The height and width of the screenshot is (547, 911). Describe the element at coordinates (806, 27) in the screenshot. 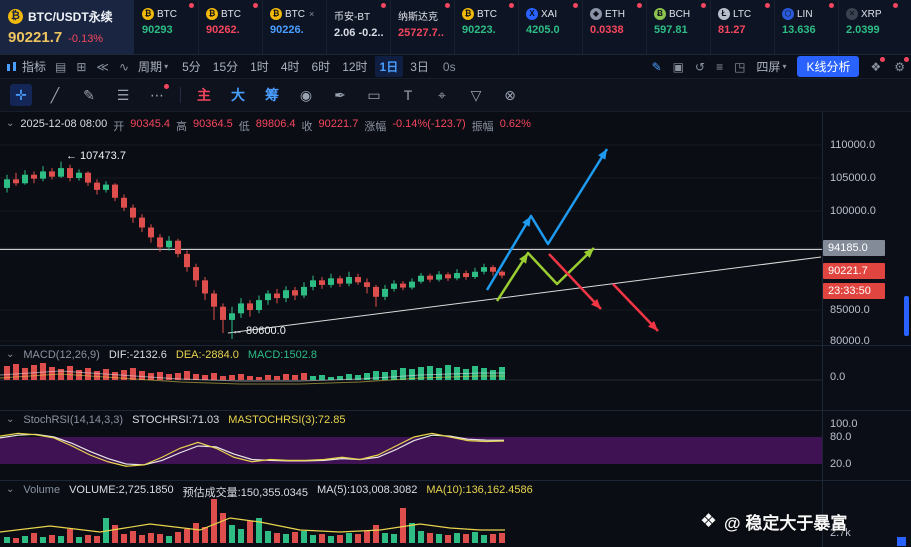

I see `ticker-item: ⬡ LIN 13.636` at that location.